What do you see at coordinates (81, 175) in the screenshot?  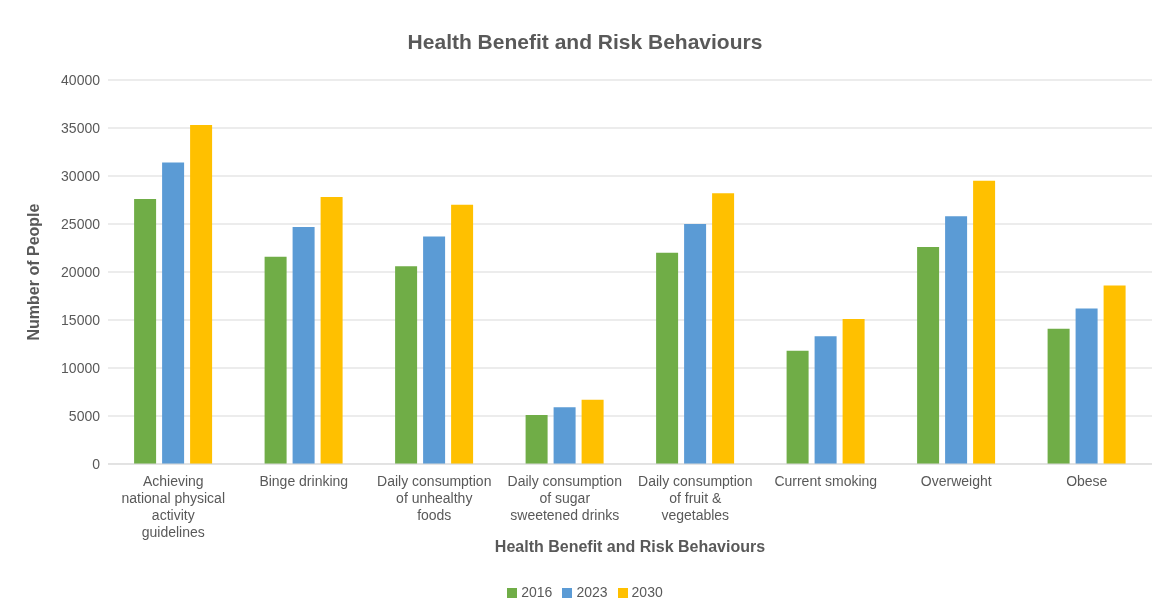 I see `y-tick-label: 30000` at bounding box center [81, 175].